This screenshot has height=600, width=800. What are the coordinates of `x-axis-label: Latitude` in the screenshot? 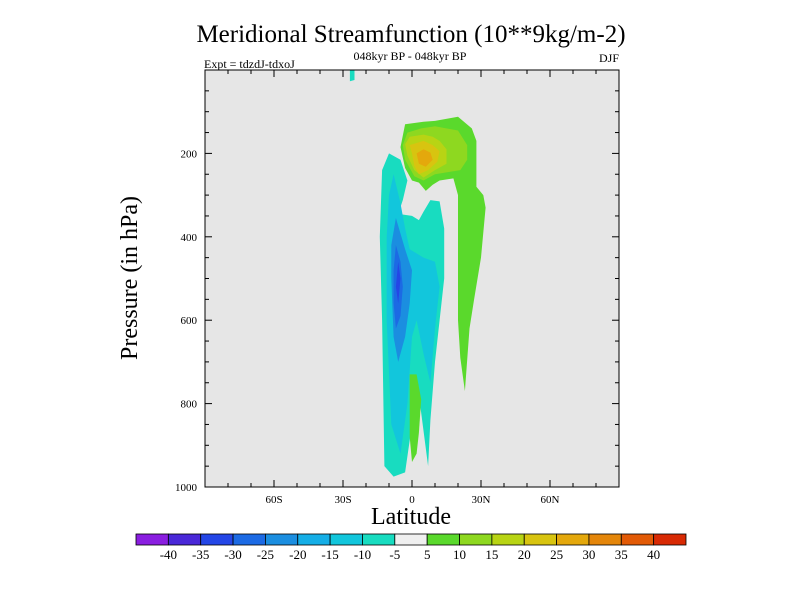 It's located at (411, 517).